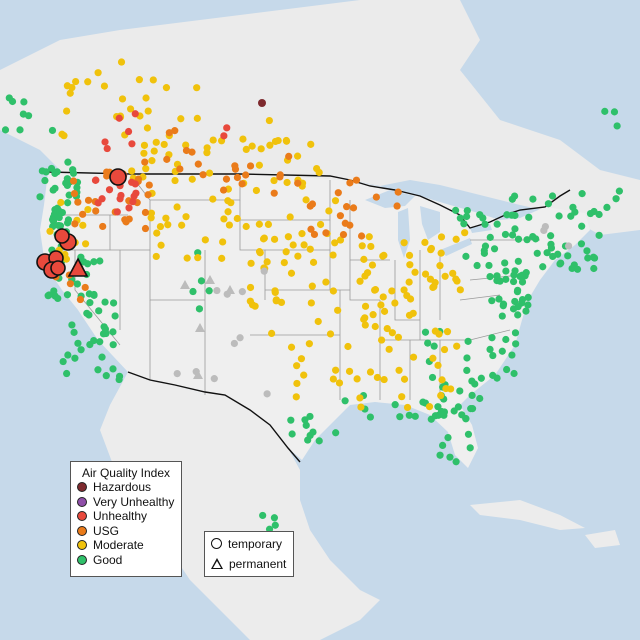  Describe the element at coordinates (82, 545) in the screenshot. I see `moderate-swatch` at that location.